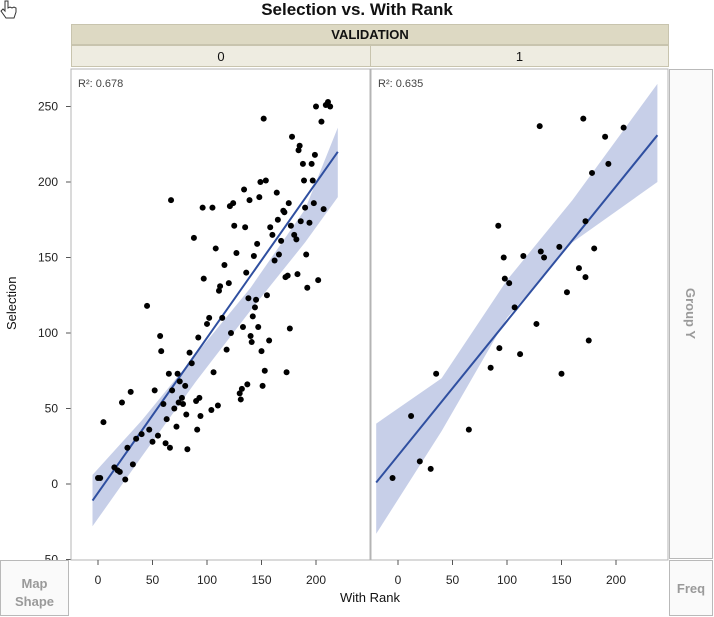 Image resolution: width=714 pixels, height=617 pixels. What do you see at coordinates (616, 580) in the screenshot?
I see `x-tick-label: 200` at bounding box center [616, 580].